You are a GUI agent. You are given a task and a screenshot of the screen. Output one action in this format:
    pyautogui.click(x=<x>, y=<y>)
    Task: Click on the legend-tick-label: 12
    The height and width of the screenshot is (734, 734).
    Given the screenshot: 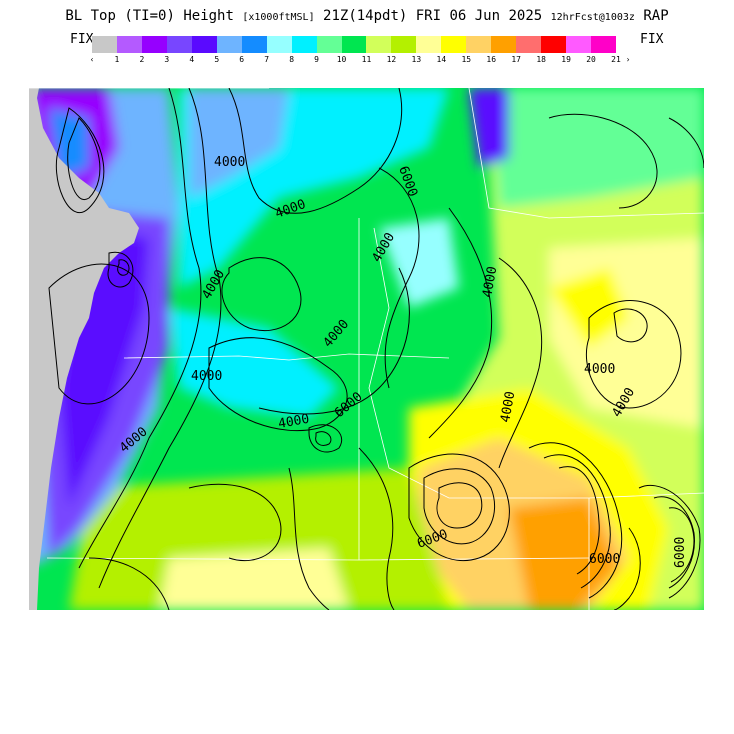 What is the action you would take?
    pyautogui.click(x=391, y=59)
    